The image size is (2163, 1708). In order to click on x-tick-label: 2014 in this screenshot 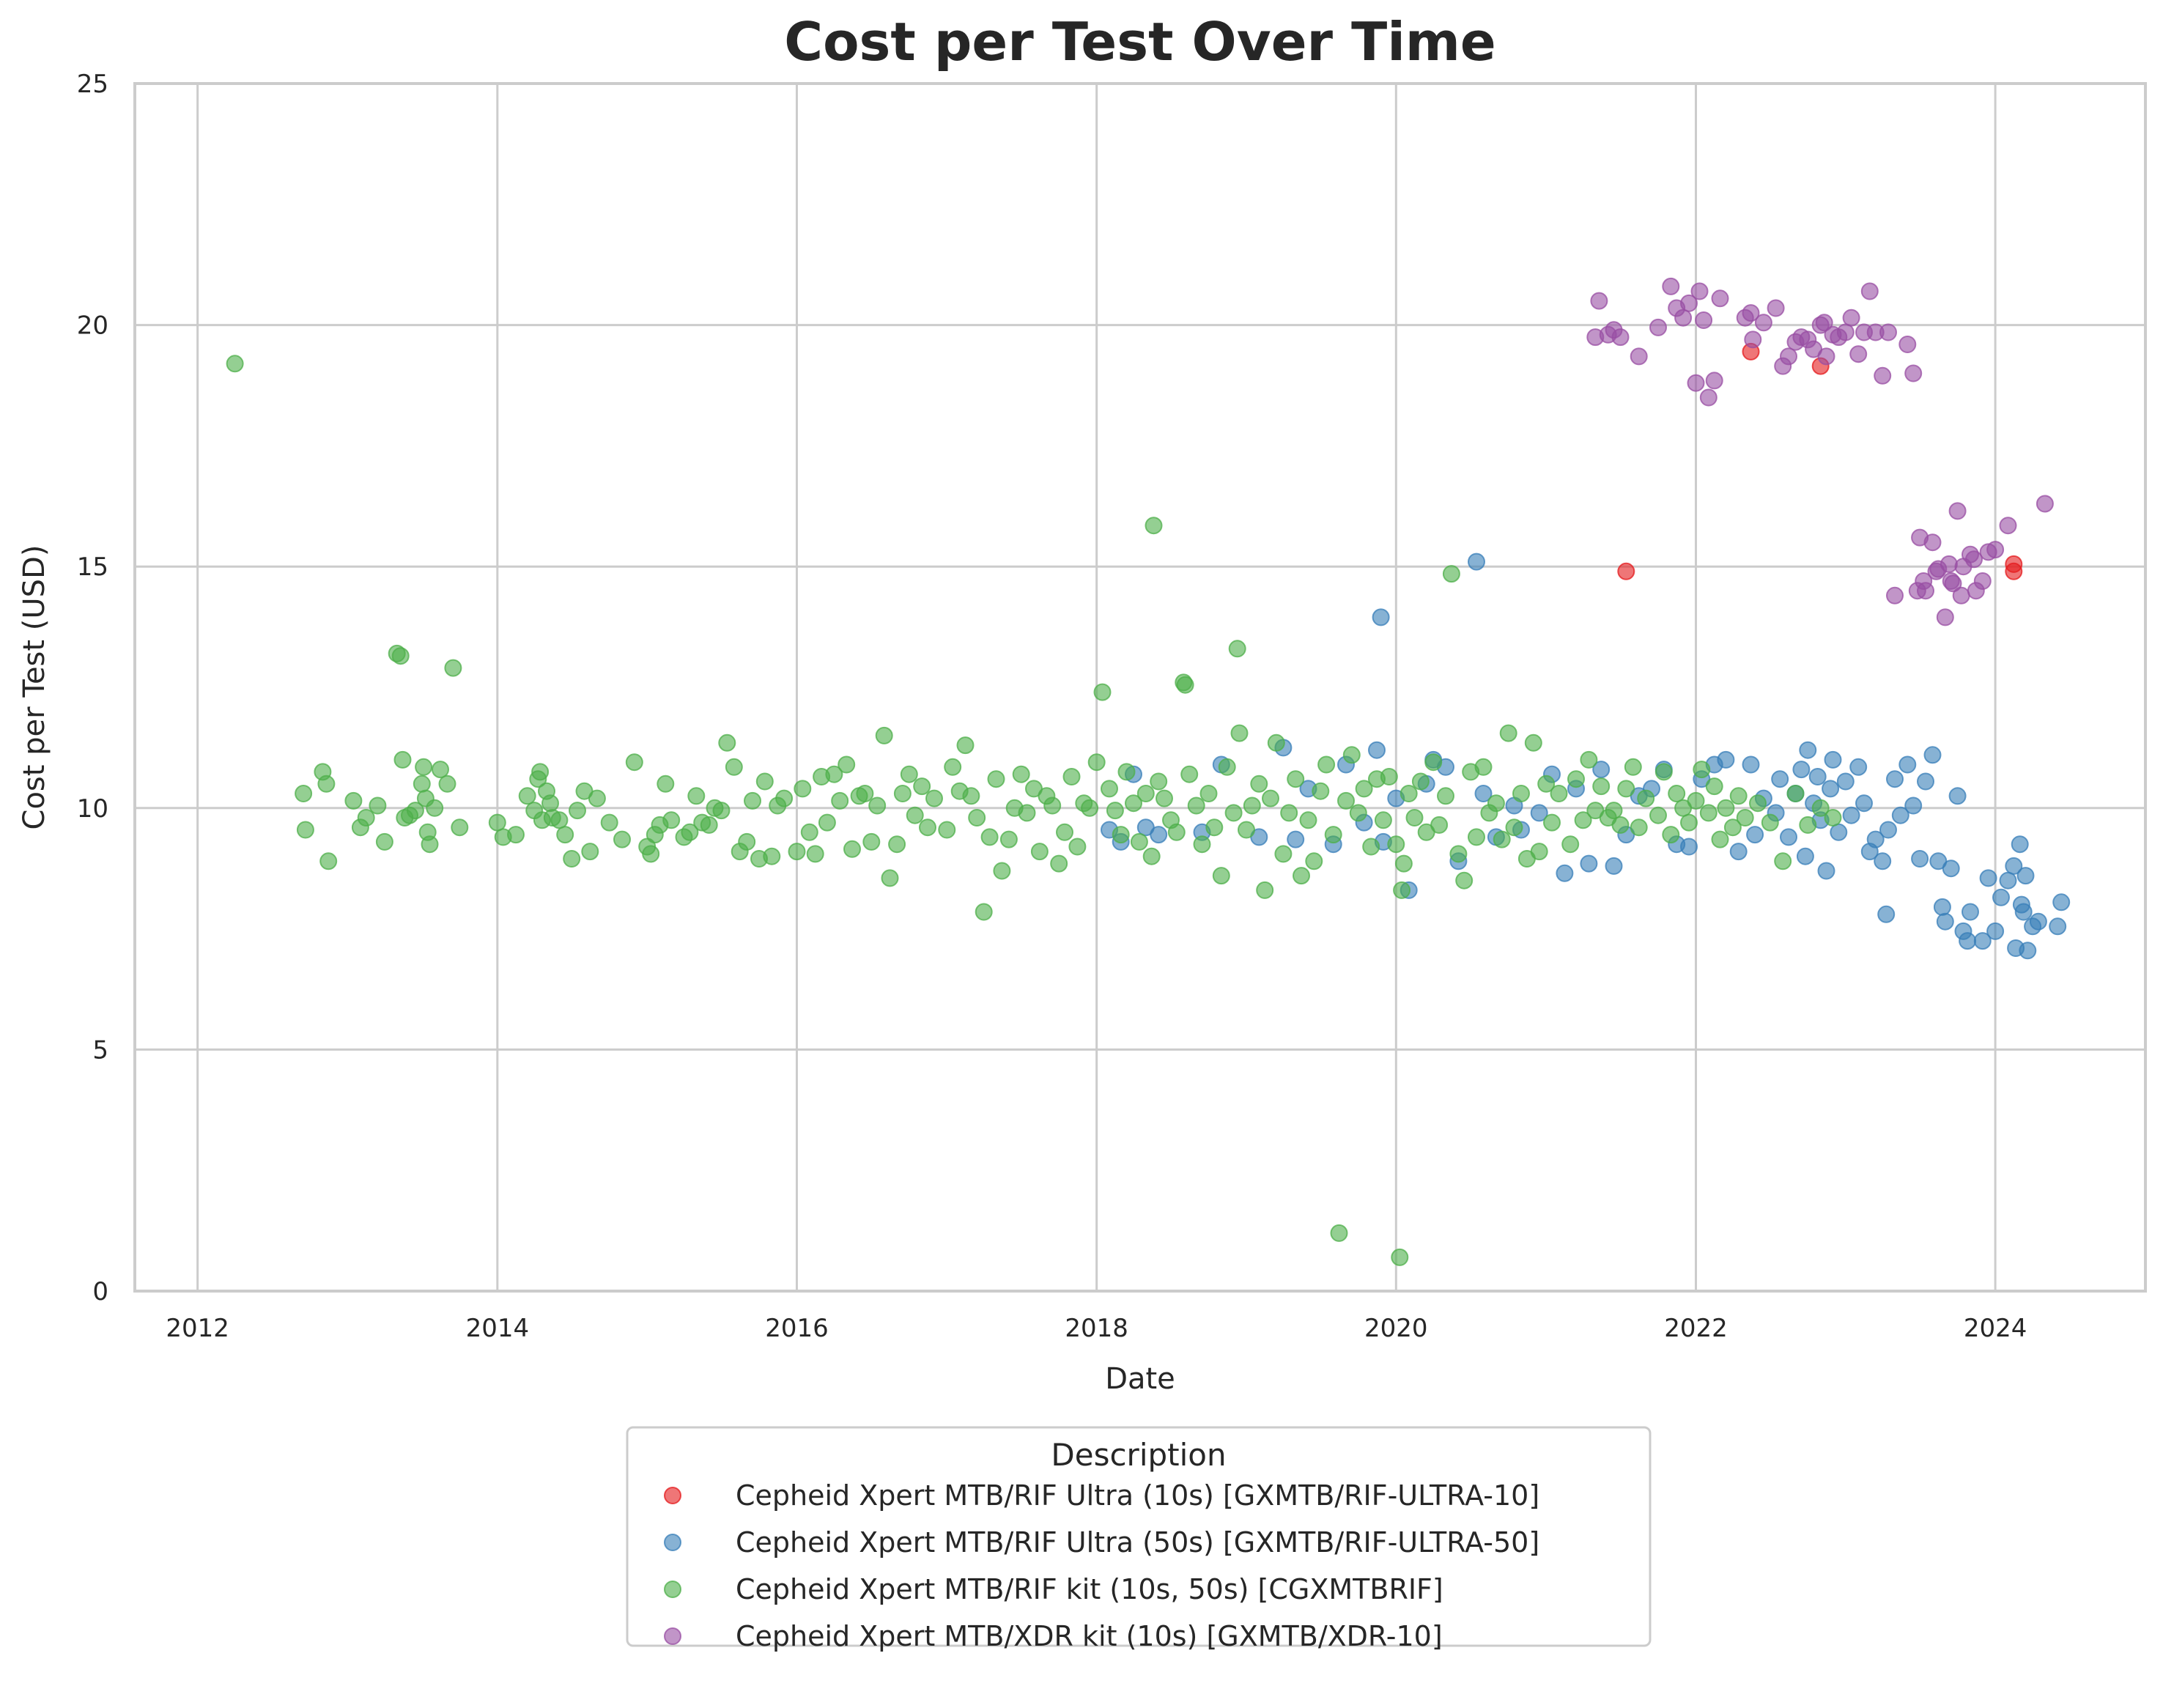, I will do `click(498, 1328)`.